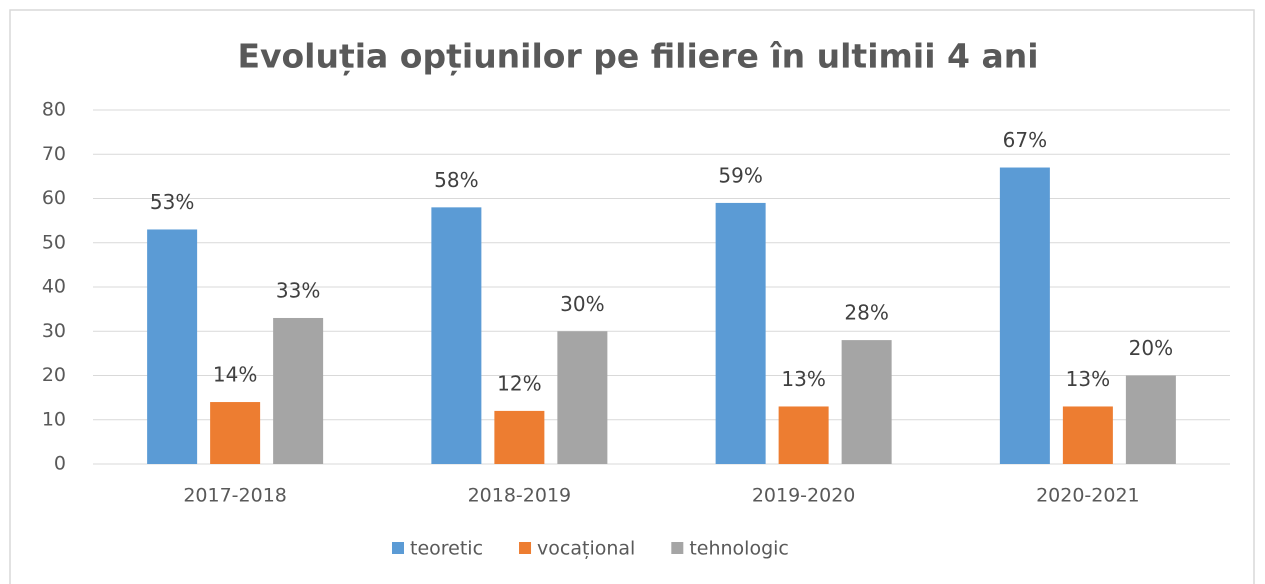 The height and width of the screenshot is (584, 1265). Describe the element at coordinates (172, 202) in the screenshot. I see `data-label: 53%` at that location.